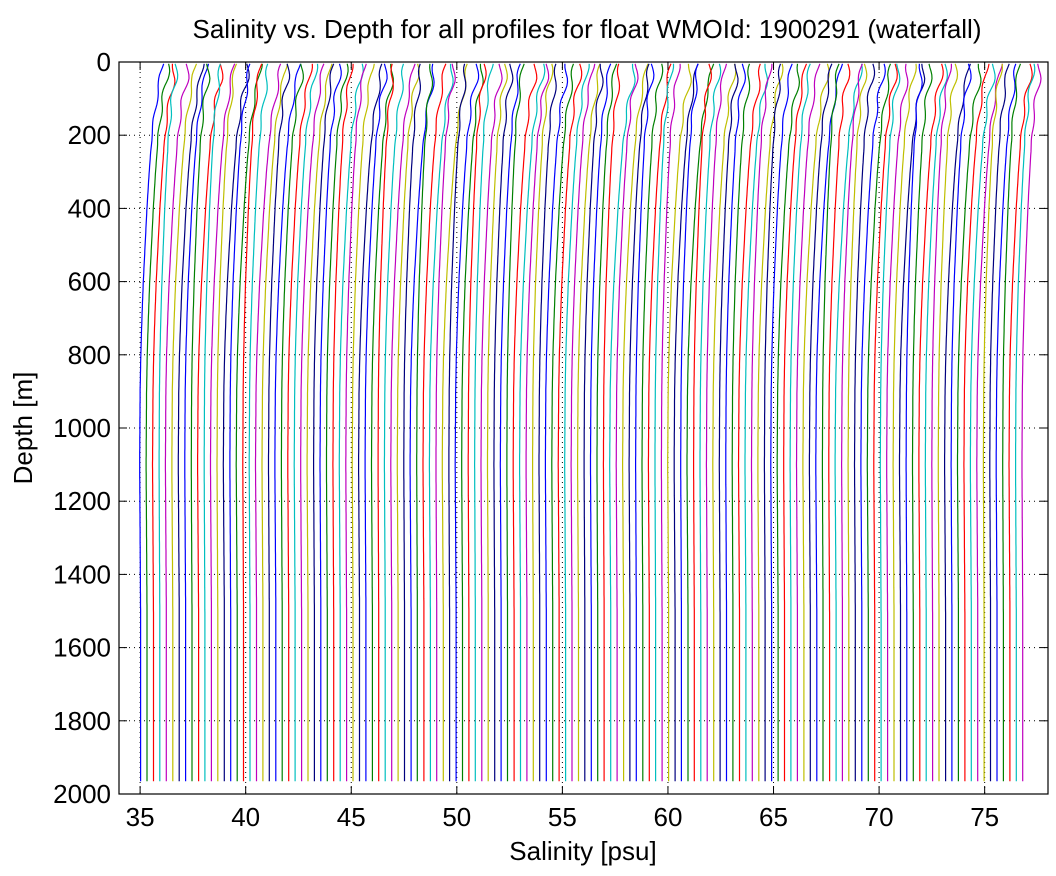 Image resolution: width=1056 pixels, height=876 pixels. I want to click on y-tick-label: 200, so click(89, 135).